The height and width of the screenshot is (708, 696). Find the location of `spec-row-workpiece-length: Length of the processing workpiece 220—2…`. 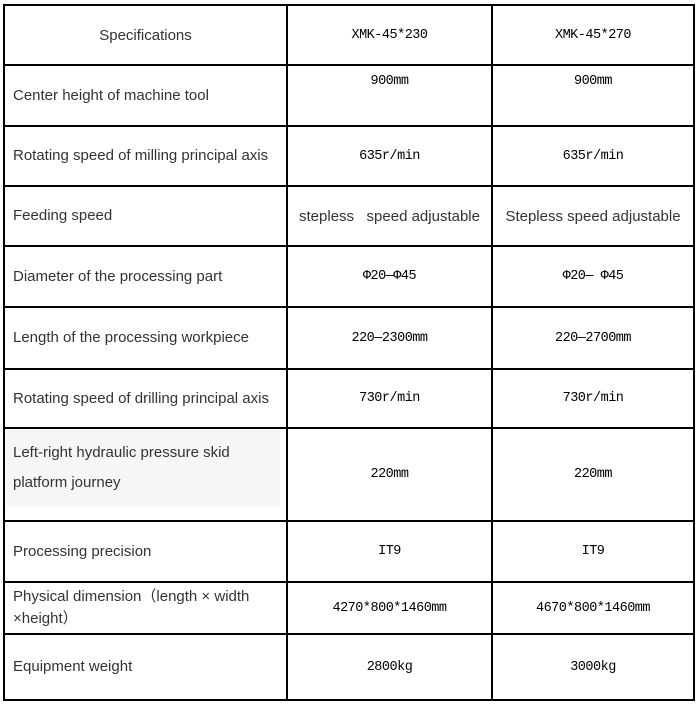

spec-row-workpiece-length: Length of the processing workpiece 220—2… is located at coordinates (349, 338).